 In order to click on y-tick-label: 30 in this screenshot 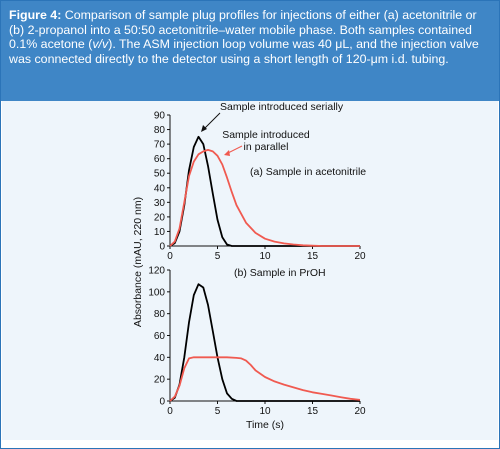, I will do `click(160, 203)`.